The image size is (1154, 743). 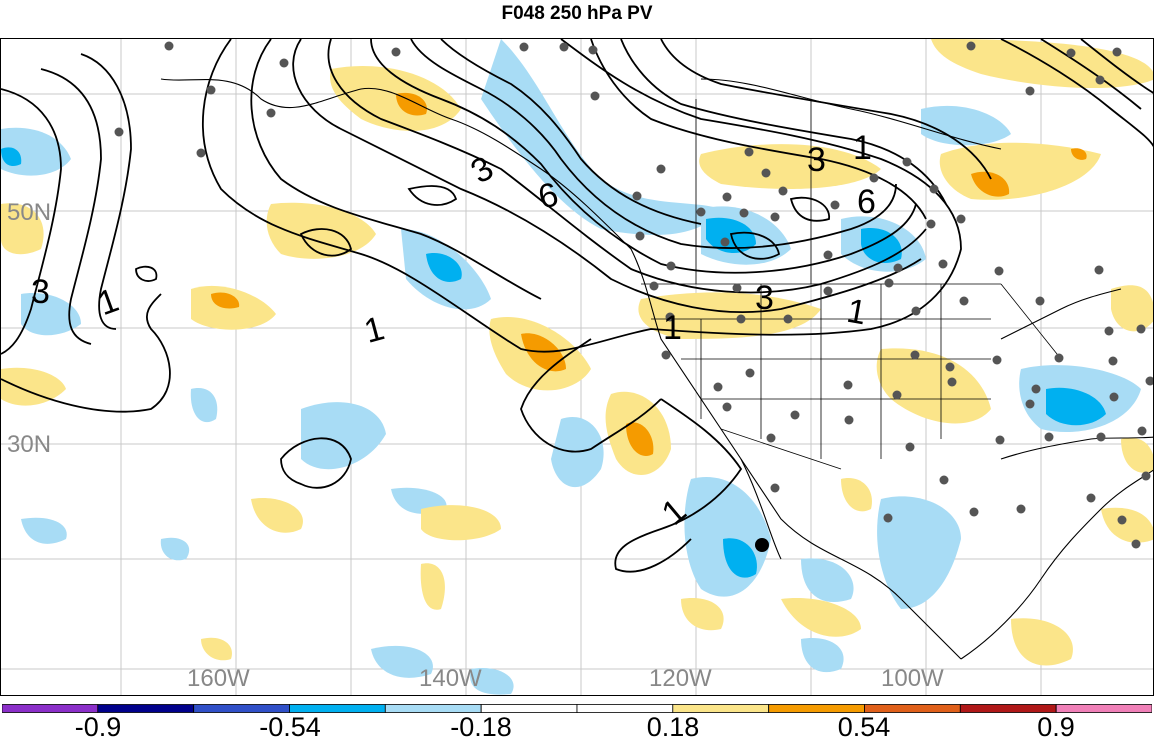 I want to click on lon-label-160w: 160W, so click(x=218, y=679).